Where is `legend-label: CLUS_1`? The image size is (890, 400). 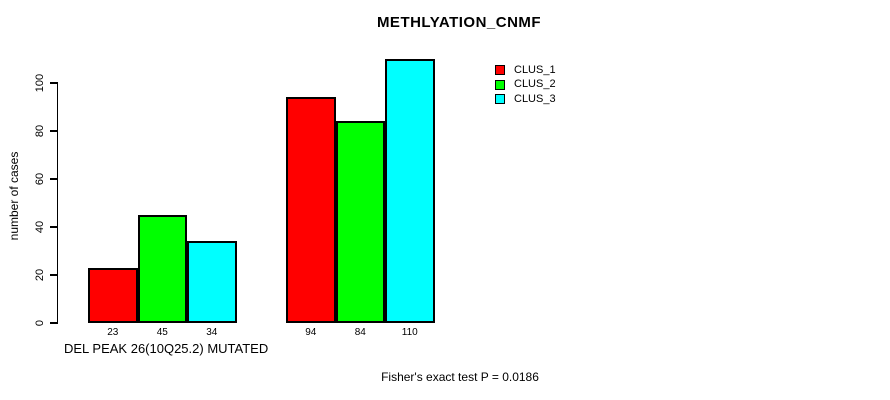
legend-label: CLUS_1 is located at coordinates (535, 69).